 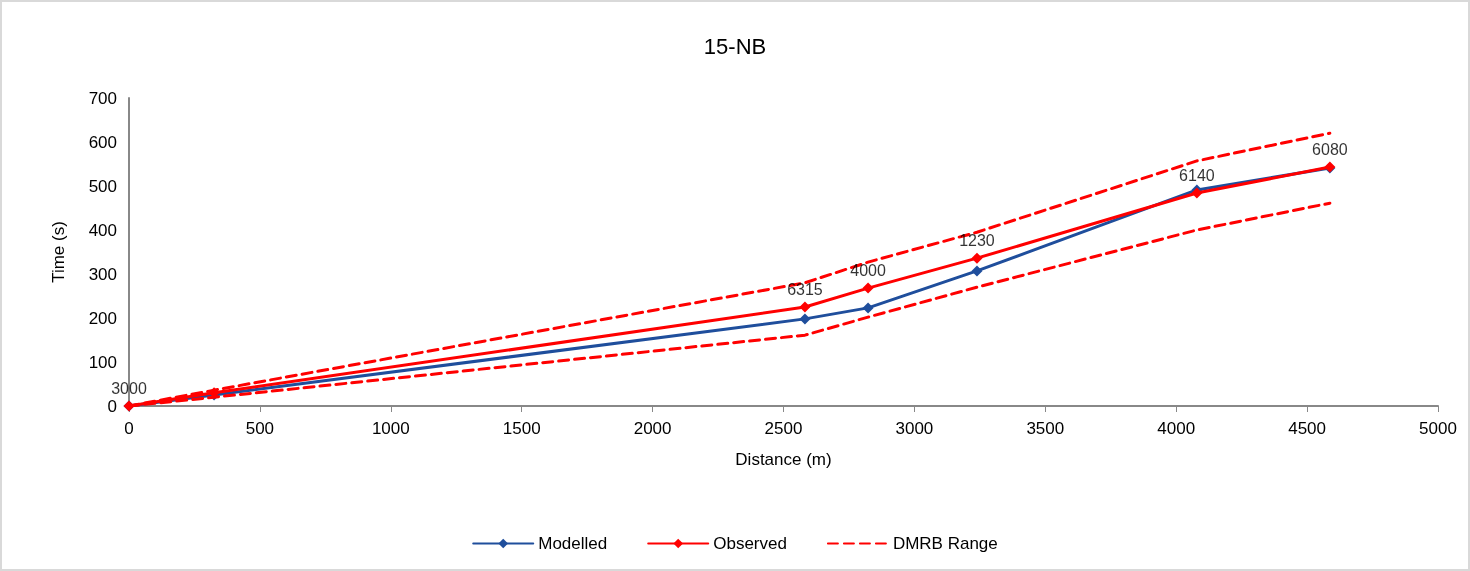 What do you see at coordinates (260, 428) in the screenshot?
I see `x-tick-label: 500` at bounding box center [260, 428].